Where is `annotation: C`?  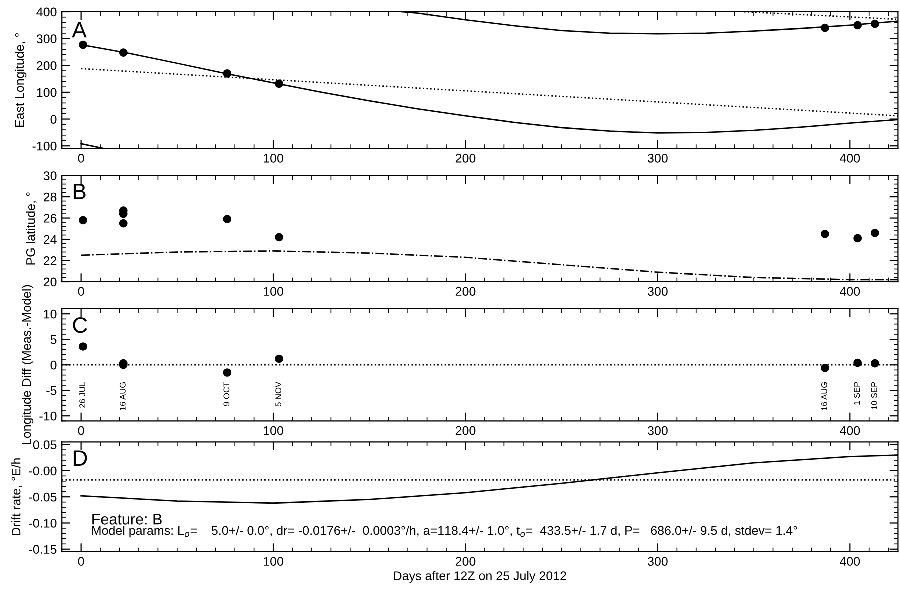
annotation: C is located at coordinates (80, 325).